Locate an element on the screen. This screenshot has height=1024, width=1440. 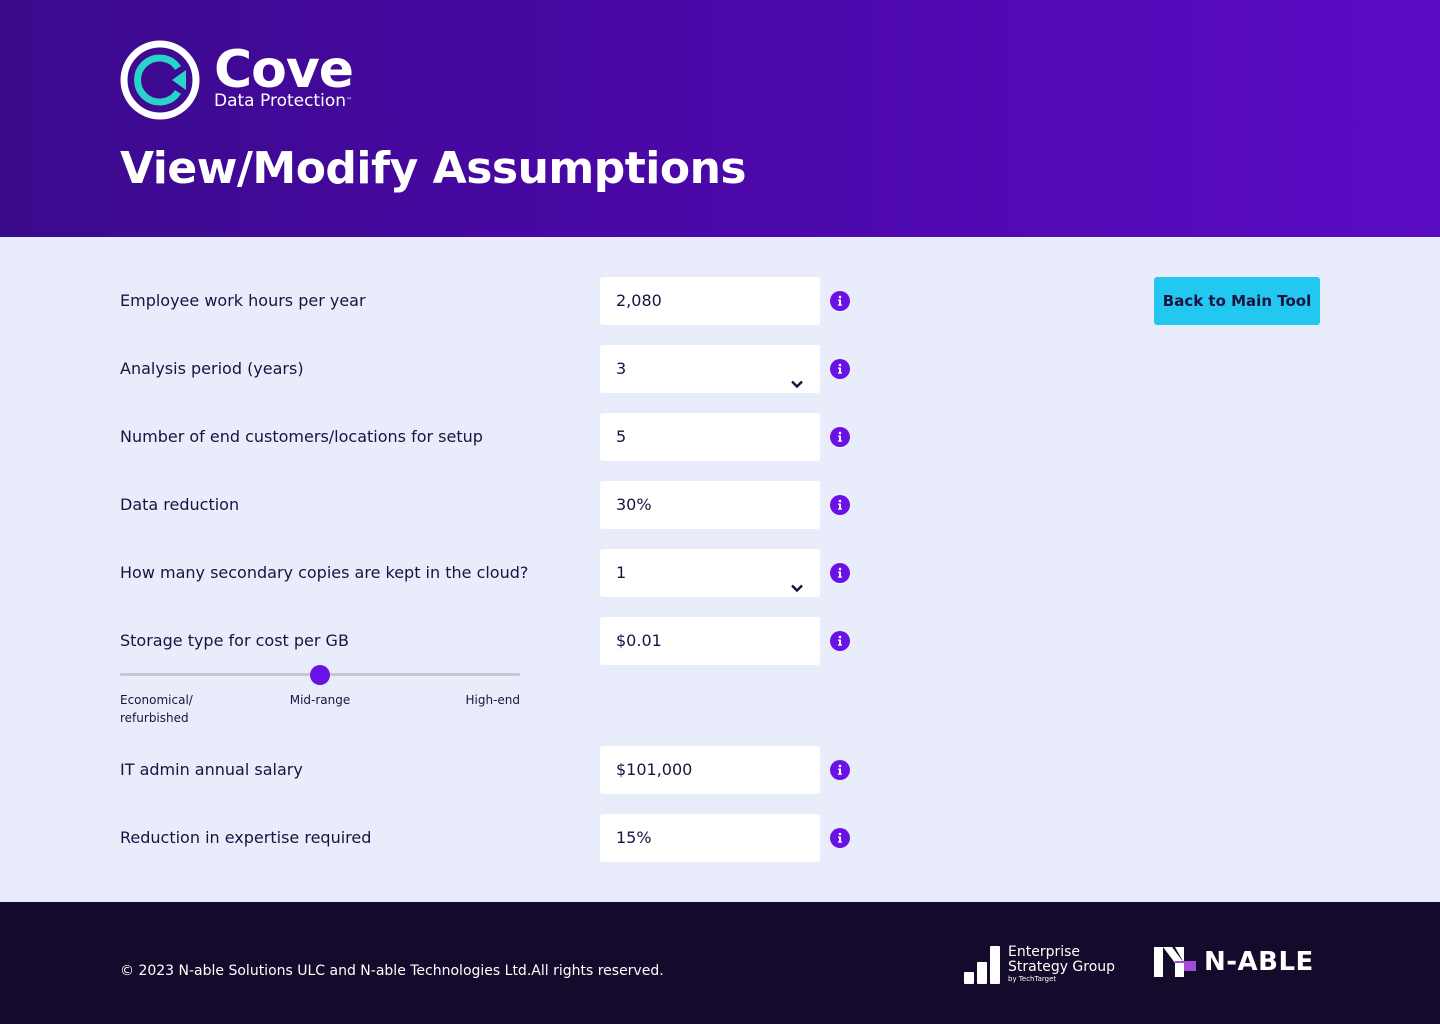
select-value: 1 is located at coordinates (621, 572).